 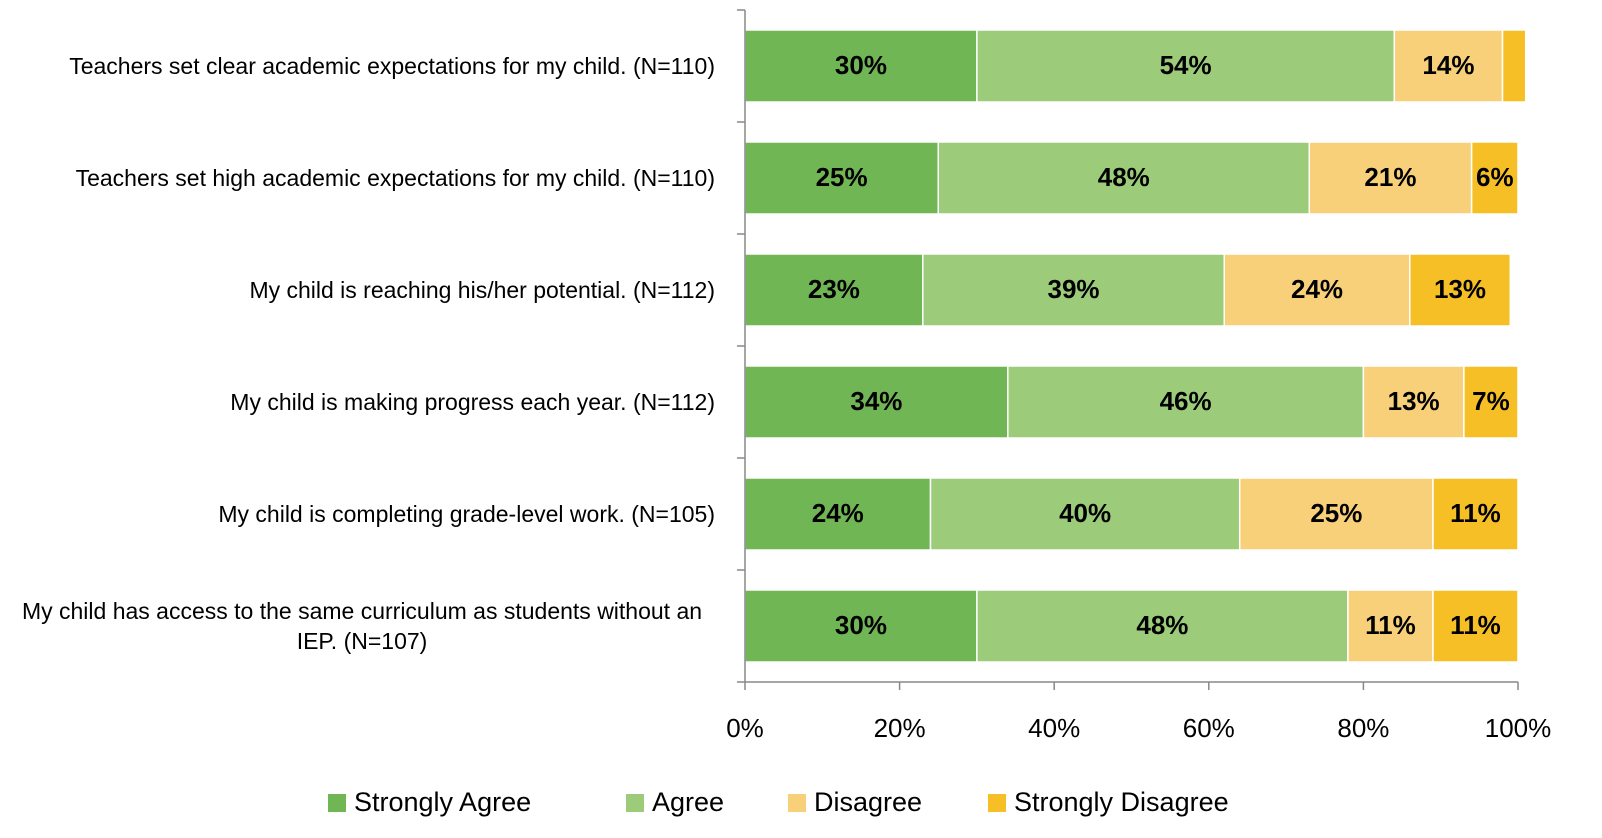 I want to click on data-label: 34%, so click(x=876, y=401).